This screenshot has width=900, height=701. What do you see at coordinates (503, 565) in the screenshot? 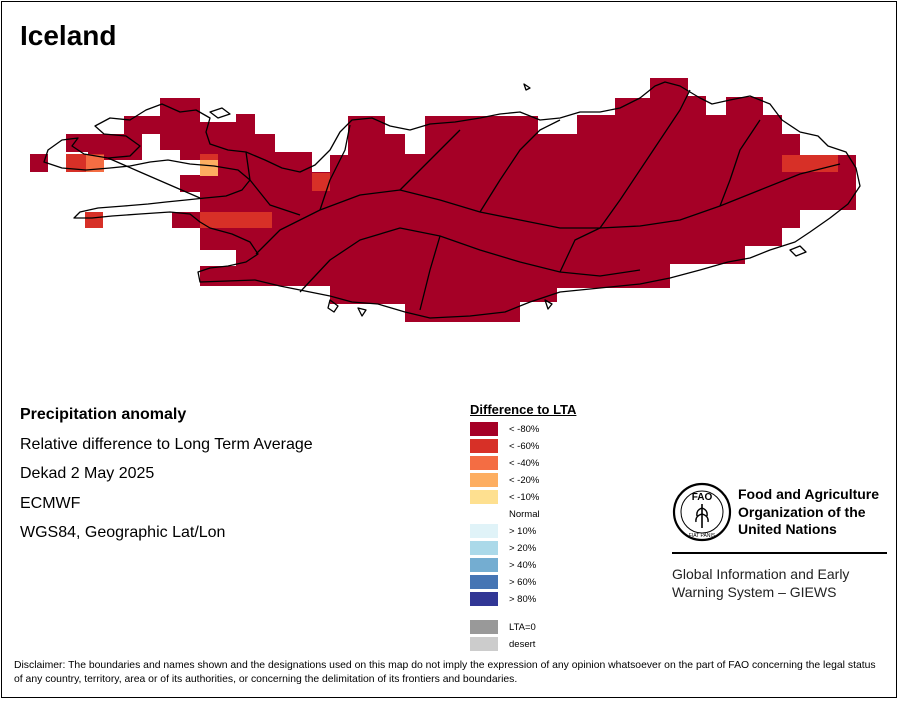
I see `legend-item: > 40%` at bounding box center [503, 565].